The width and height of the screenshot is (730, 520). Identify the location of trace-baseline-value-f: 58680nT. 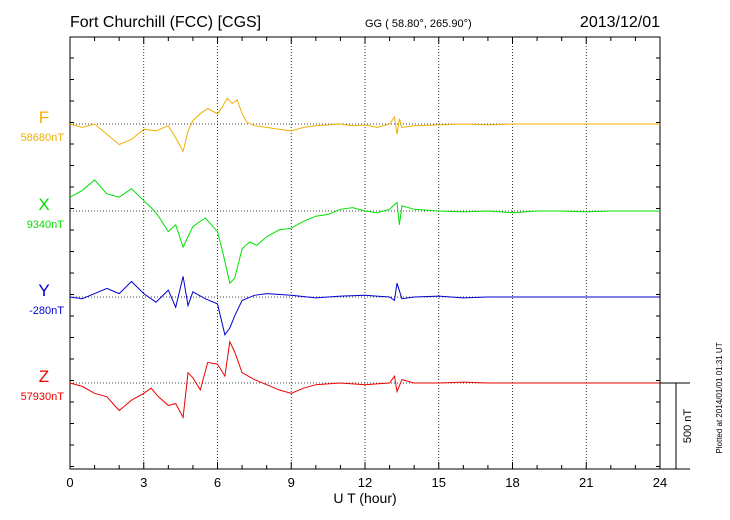
(43, 138).